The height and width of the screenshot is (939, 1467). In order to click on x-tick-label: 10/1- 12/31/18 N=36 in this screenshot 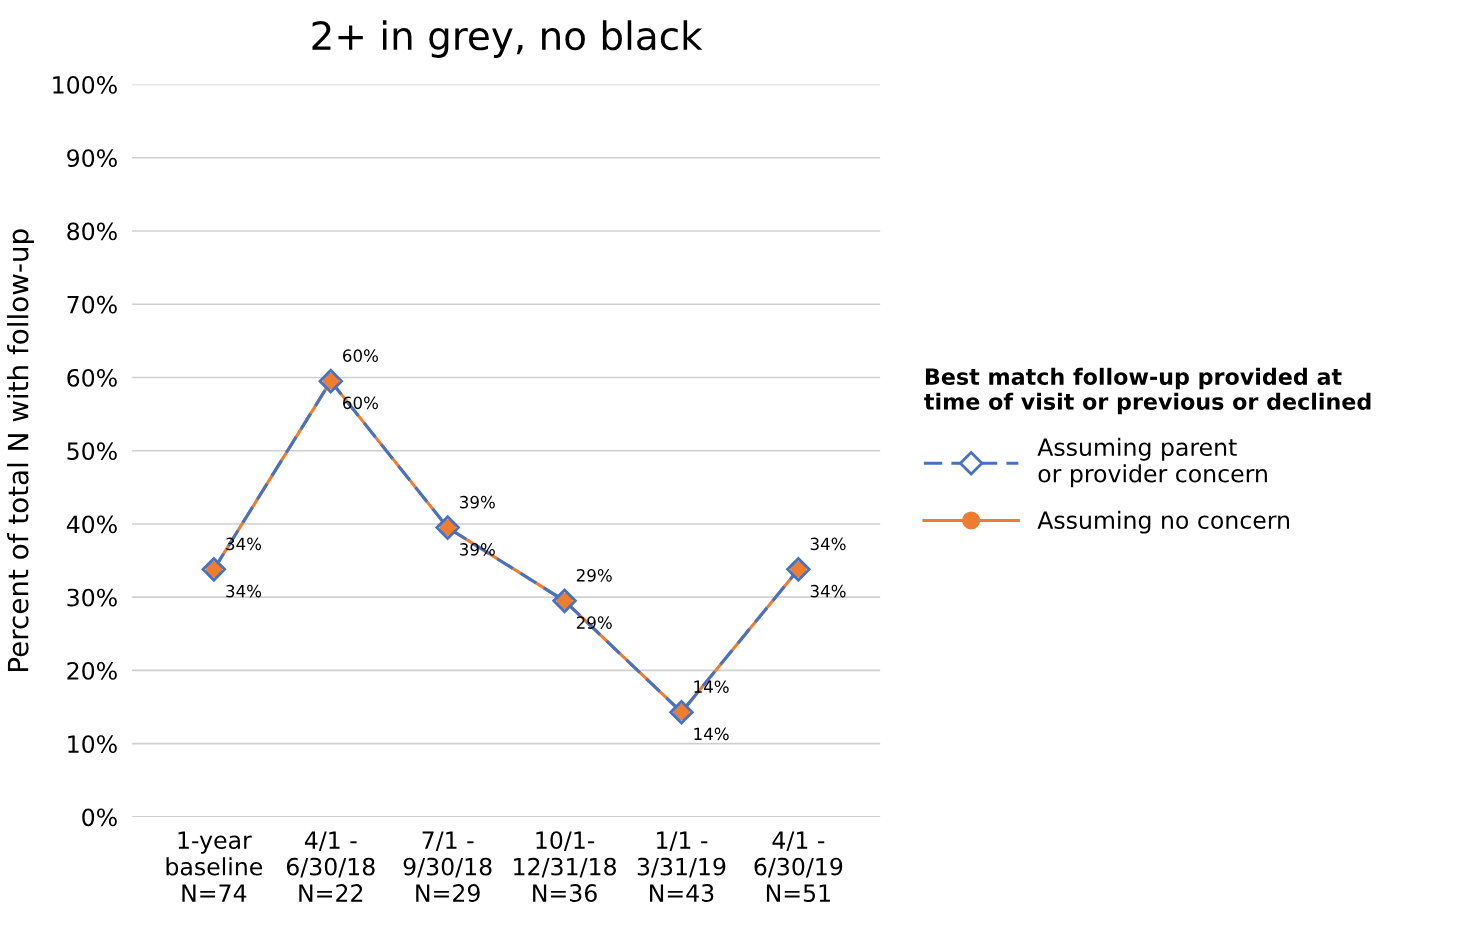, I will do `click(565, 866)`.